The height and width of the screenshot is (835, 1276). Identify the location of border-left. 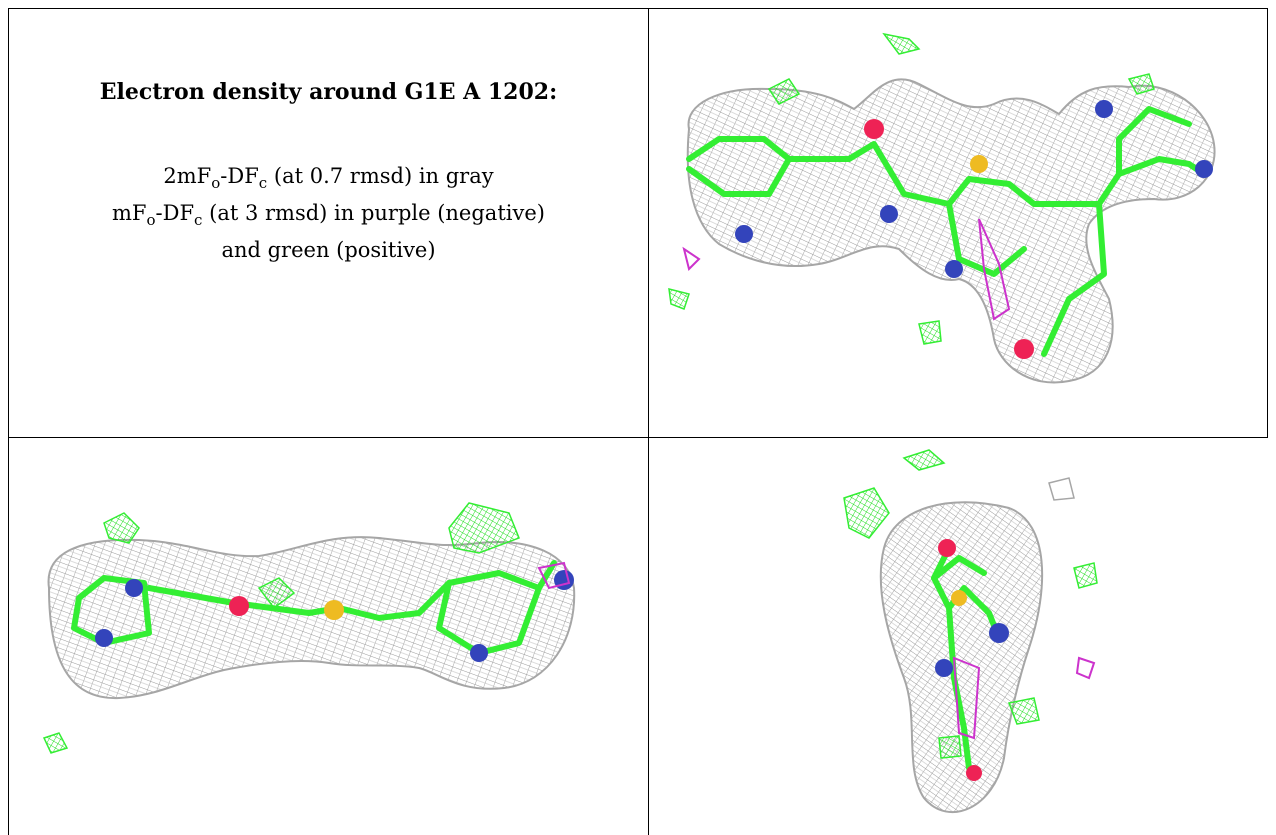
(8, 421).